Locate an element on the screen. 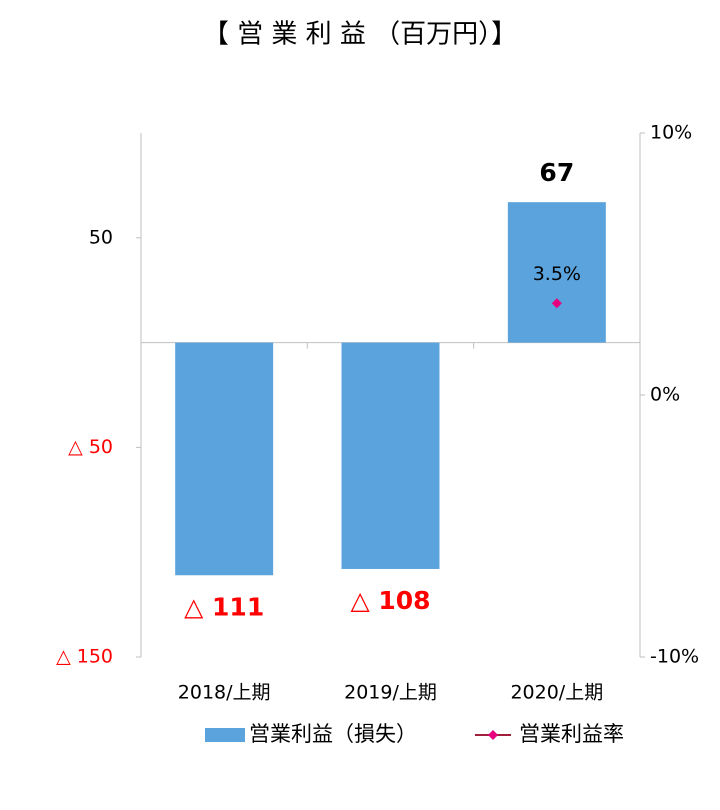  value-label: 3.5% is located at coordinates (557, 274).